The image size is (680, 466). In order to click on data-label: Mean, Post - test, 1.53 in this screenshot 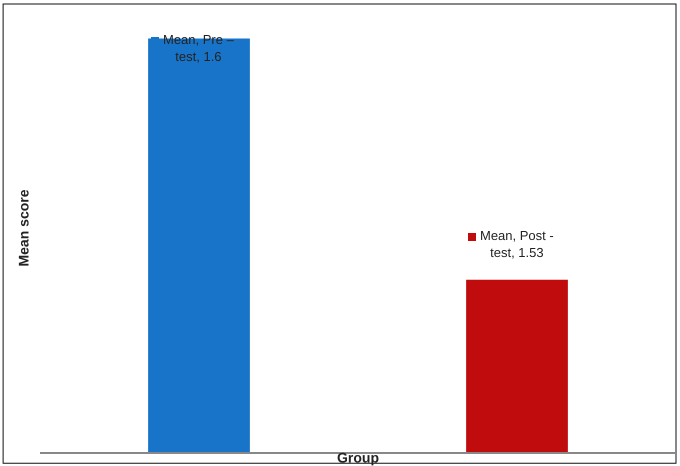, I will do `click(517, 244)`.